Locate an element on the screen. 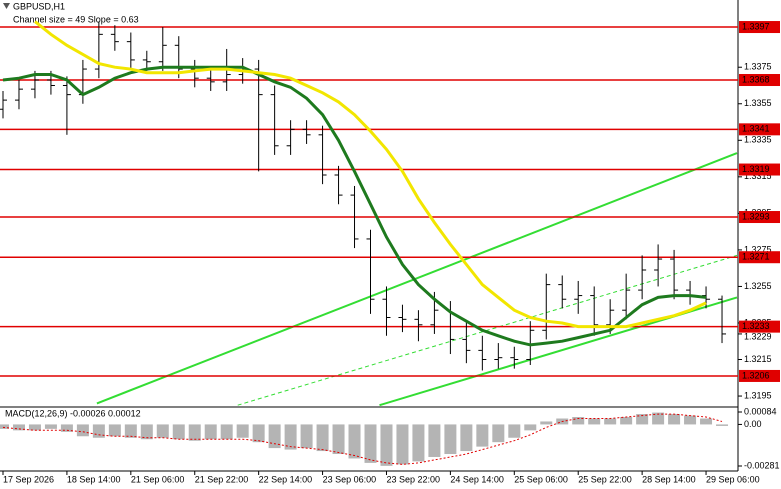  x-tick-label: 25 Sep 22:00 is located at coordinates (605, 479).